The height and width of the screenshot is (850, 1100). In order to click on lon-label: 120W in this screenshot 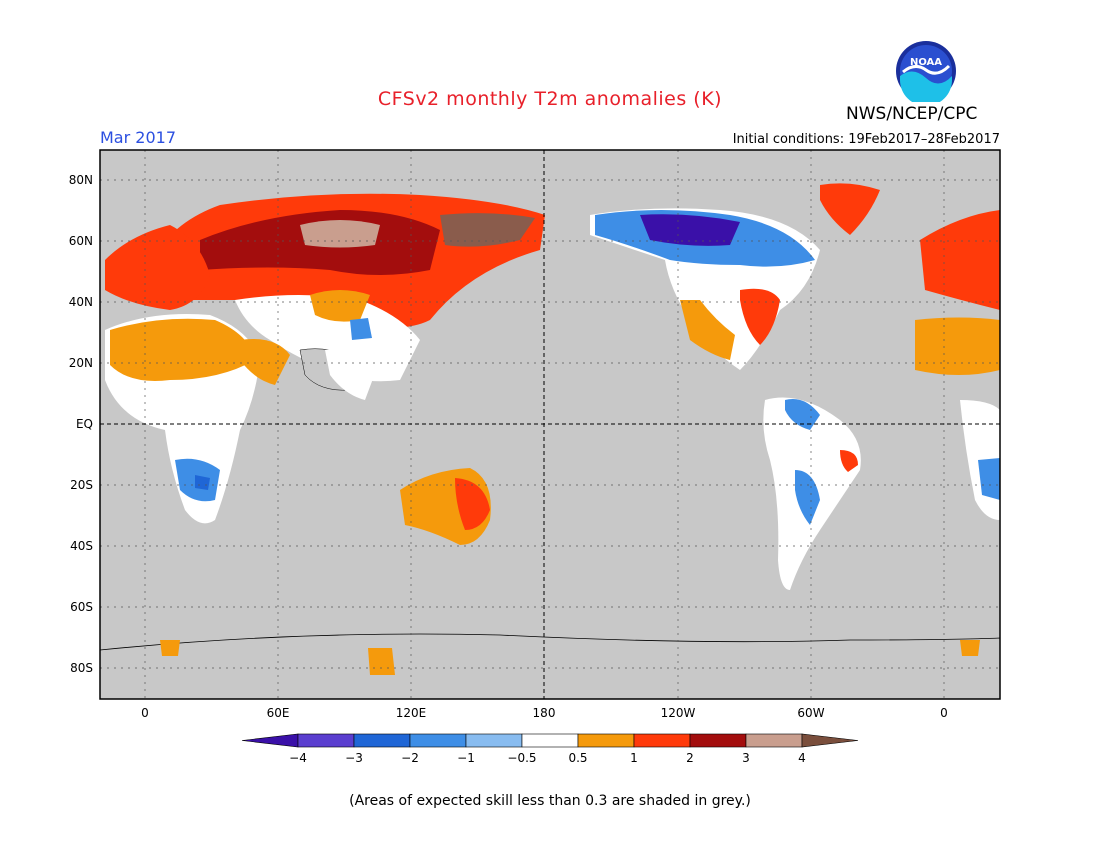, I will do `click(678, 713)`.